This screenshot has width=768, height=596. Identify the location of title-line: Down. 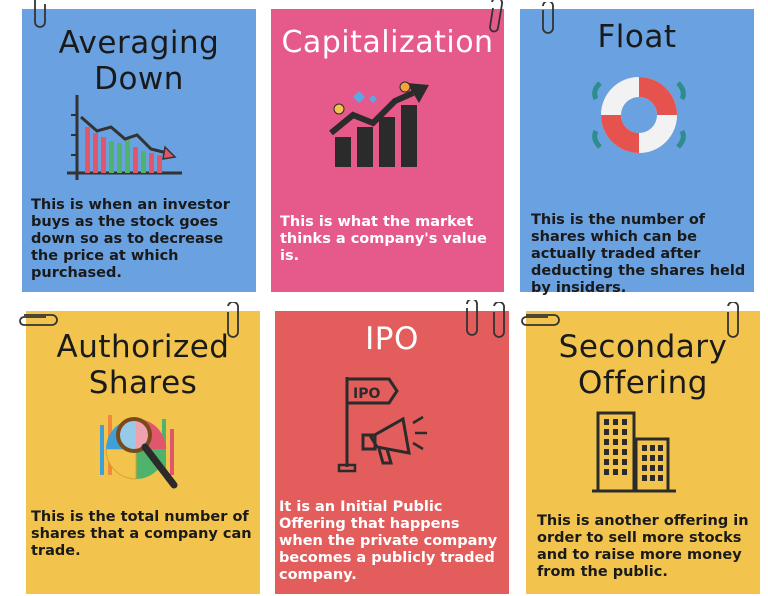
(139, 79).